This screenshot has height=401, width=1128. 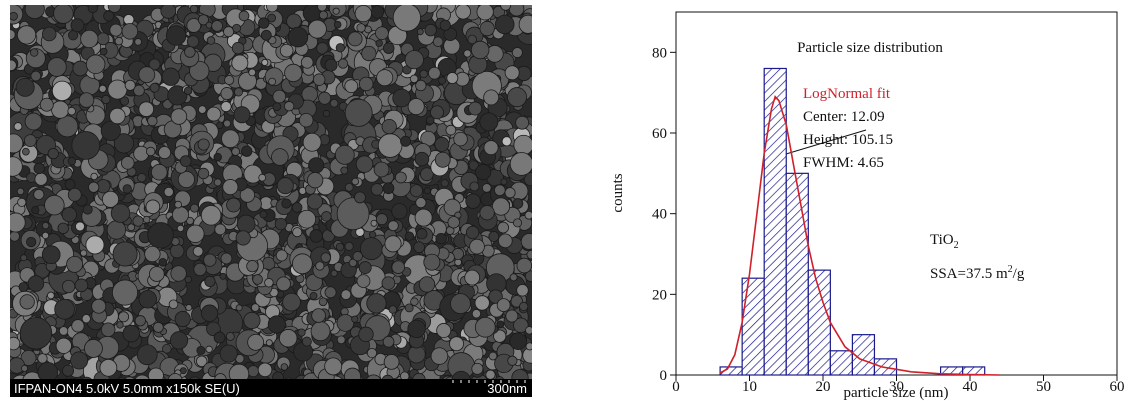 I want to click on sem-caption: IFPAN-ON4 5.0kV 5.0mm x150k SE(U), so click(x=127, y=388).